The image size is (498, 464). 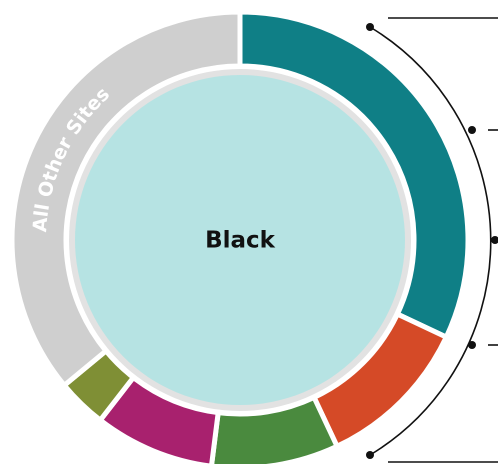 I want to click on center-label: Black, so click(x=240, y=241).